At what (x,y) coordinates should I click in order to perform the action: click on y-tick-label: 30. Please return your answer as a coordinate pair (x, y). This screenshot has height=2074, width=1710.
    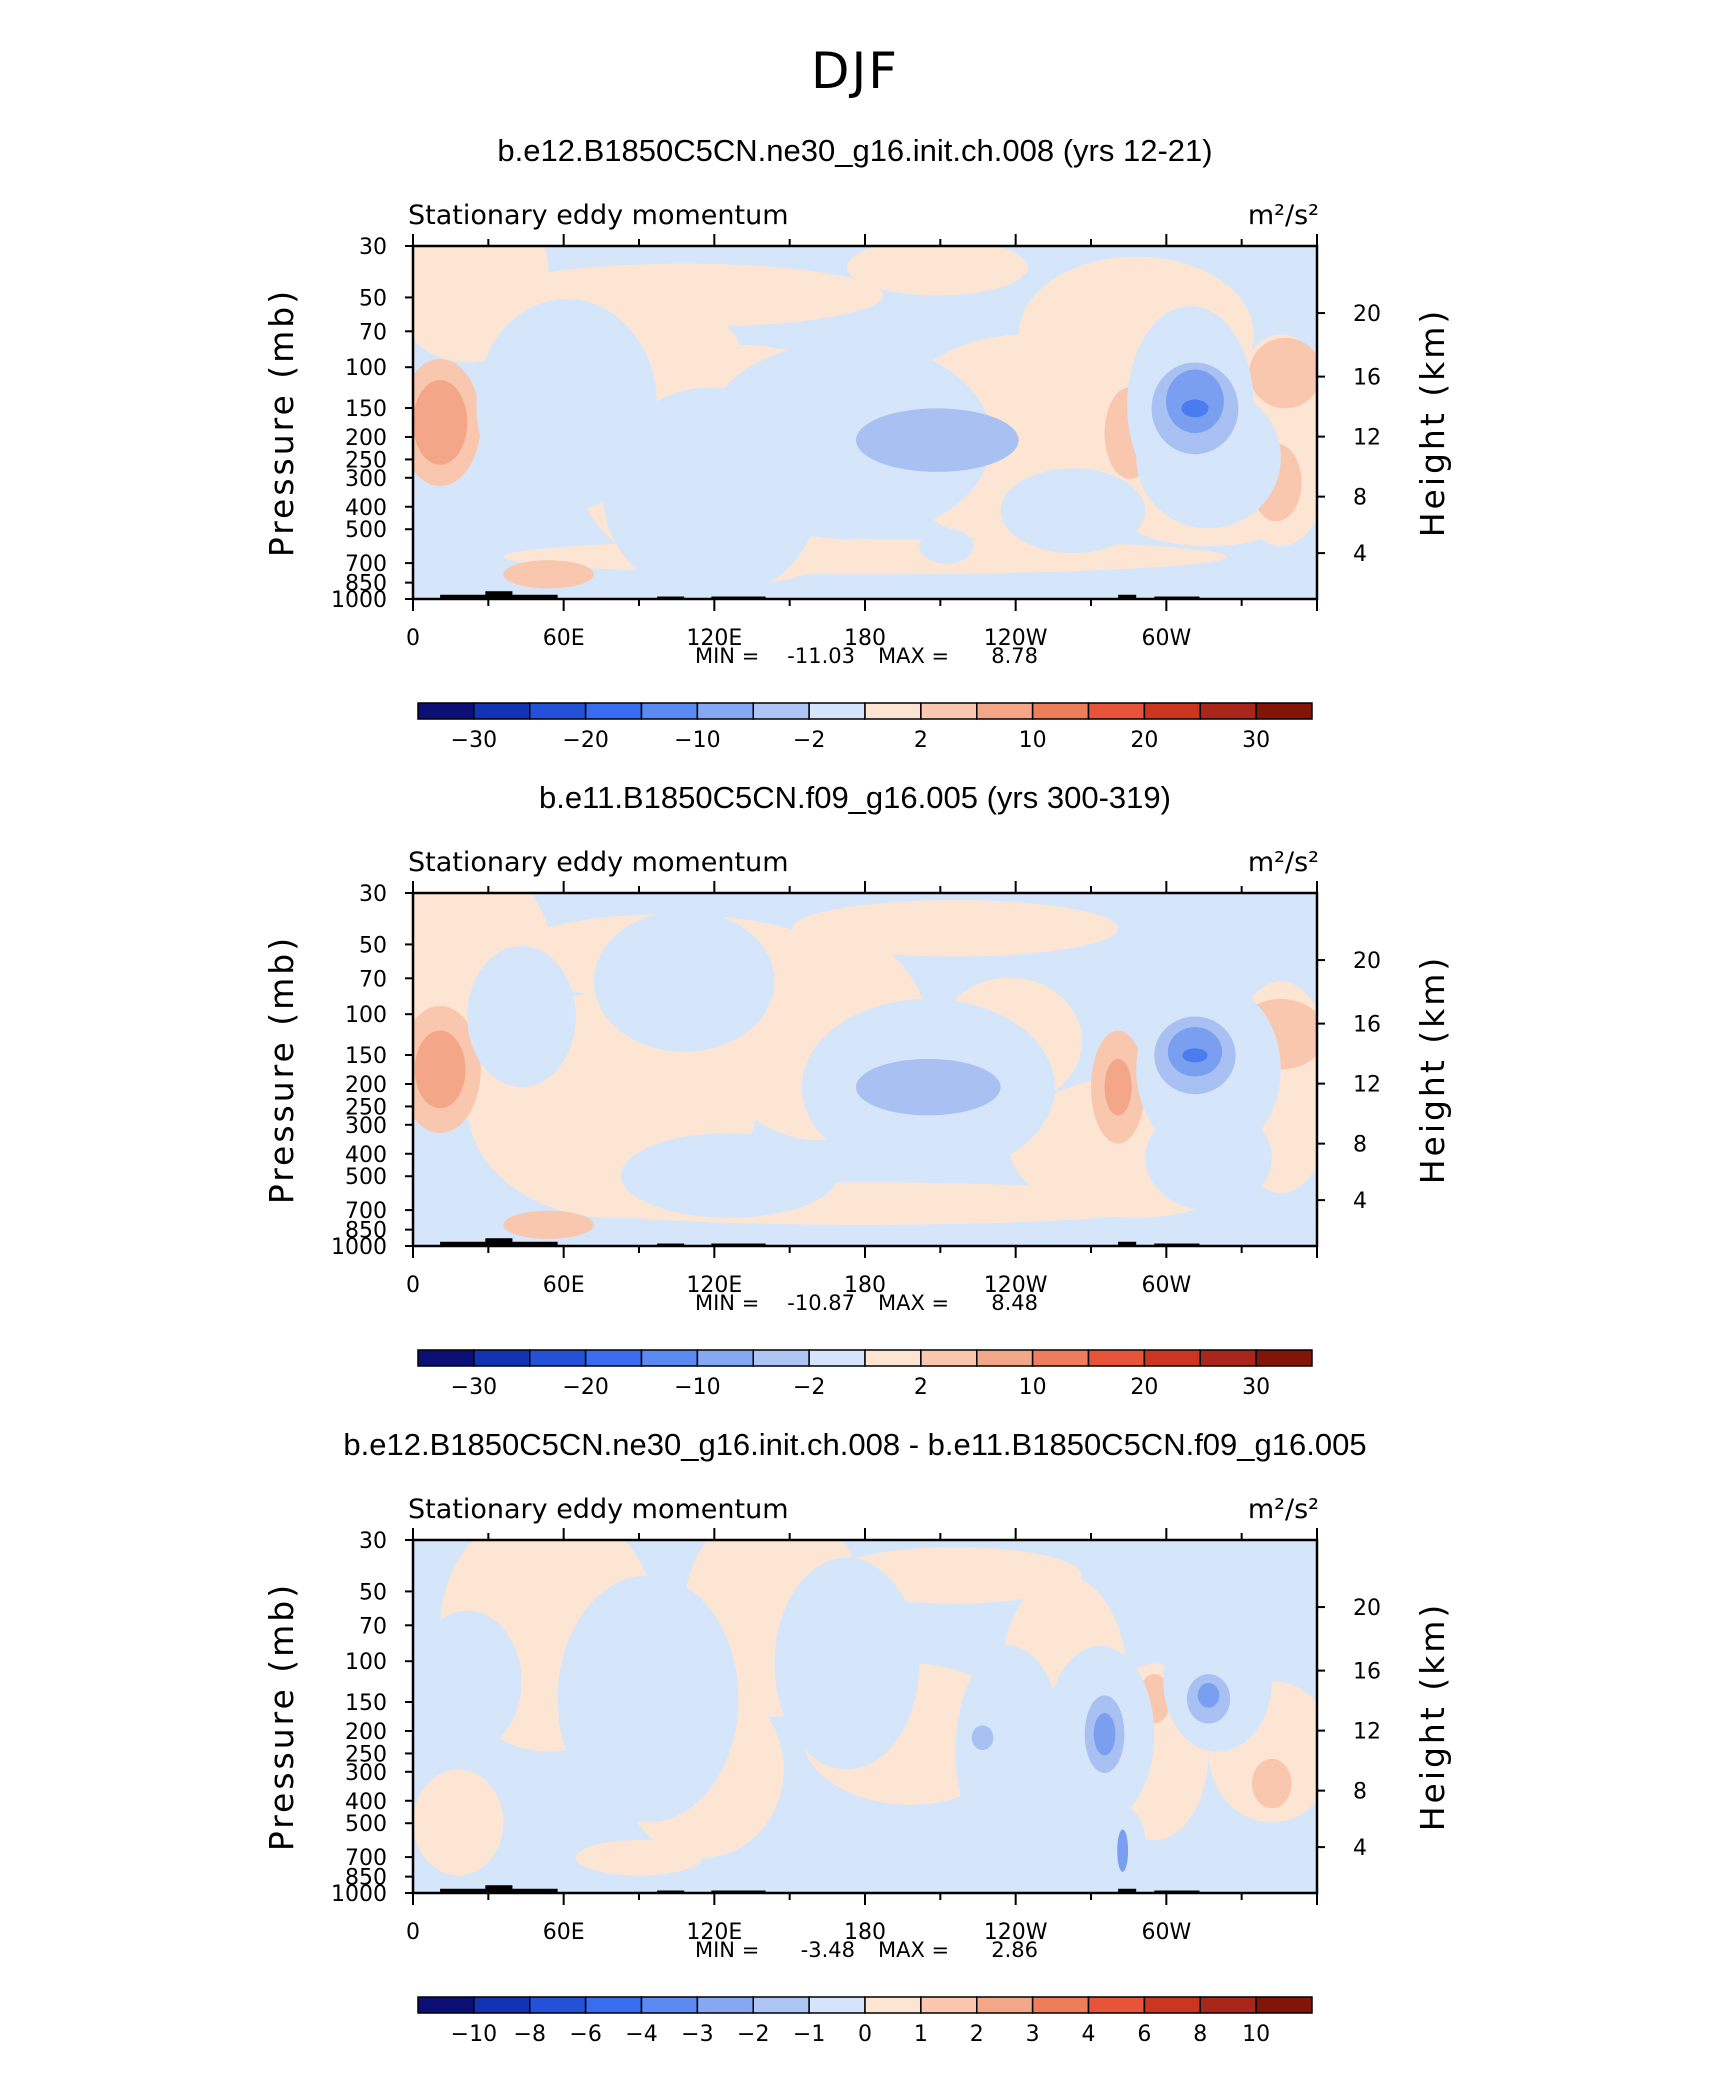
    Looking at the image, I should click on (373, 894).